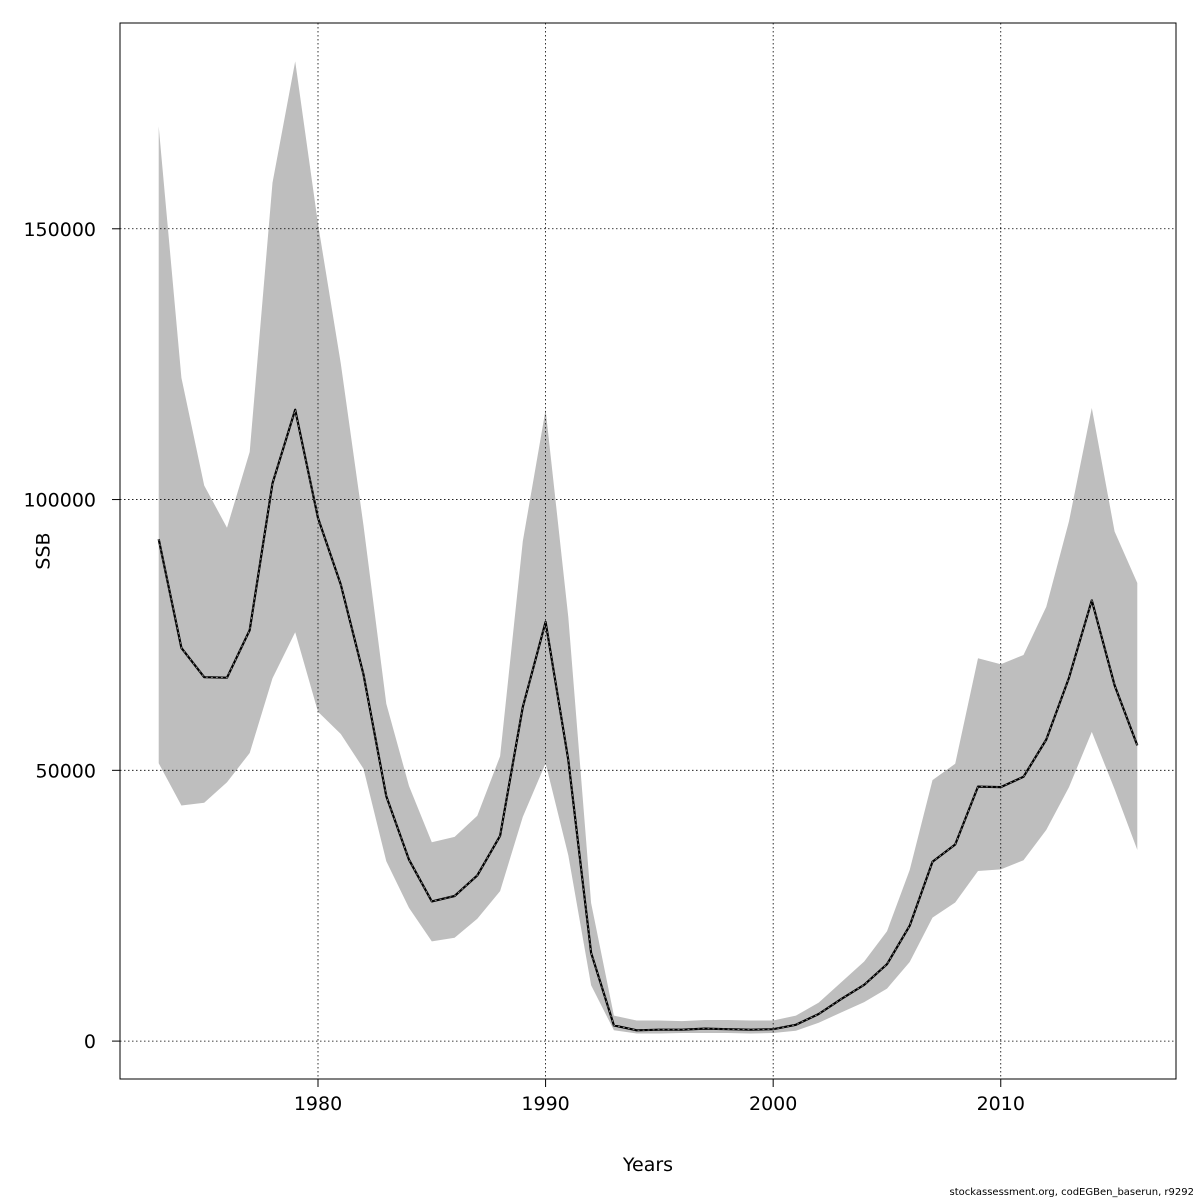  What do you see at coordinates (59, 501) in the screenshot?
I see `y-tick-label-100000: 100000` at bounding box center [59, 501].